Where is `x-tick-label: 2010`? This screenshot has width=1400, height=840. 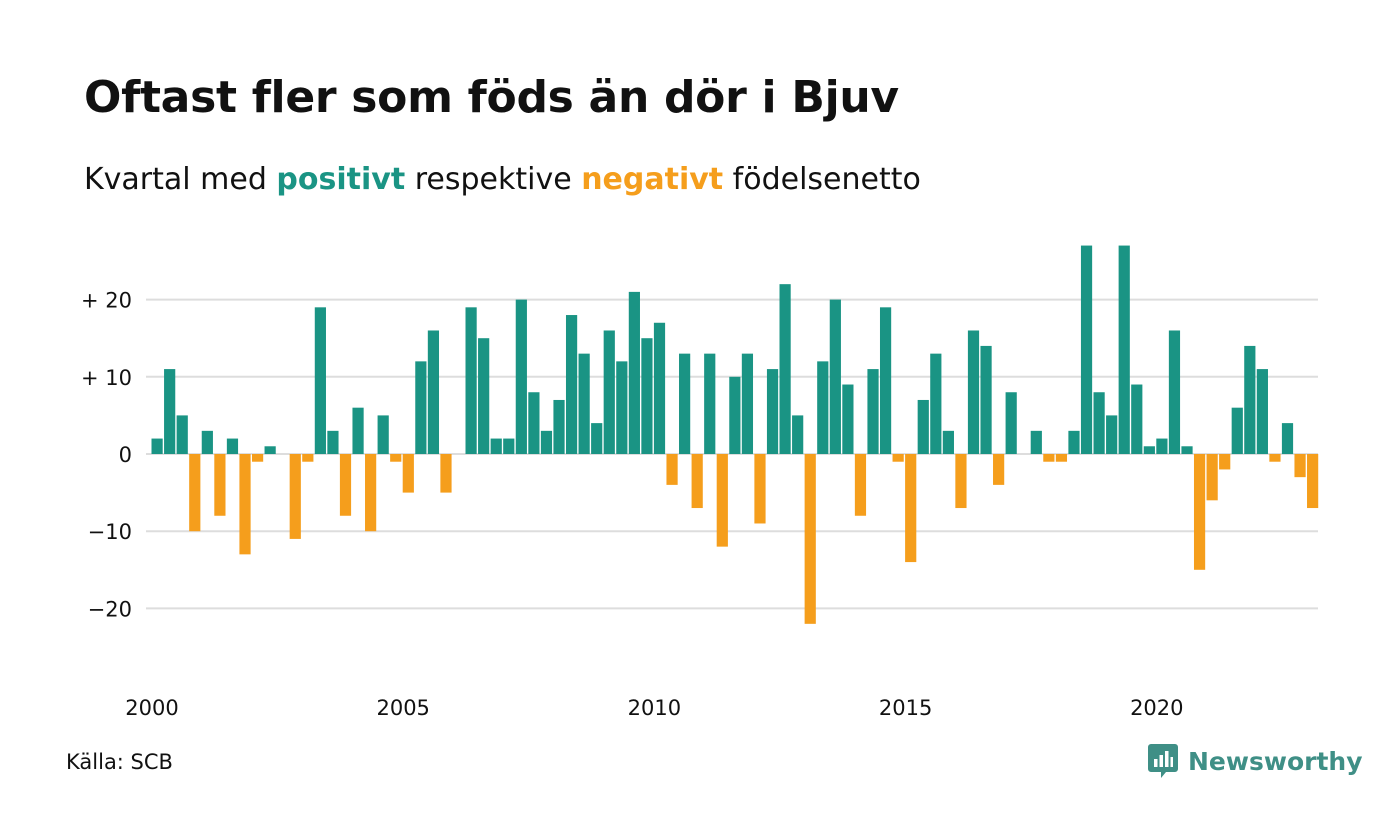 x-tick-label: 2010 is located at coordinates (654, 708).